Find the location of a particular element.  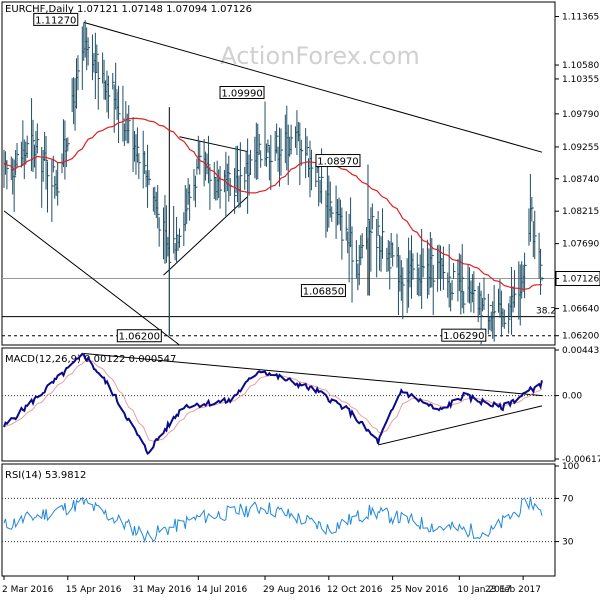

rsi-levels is located at coordinates (278, 520).